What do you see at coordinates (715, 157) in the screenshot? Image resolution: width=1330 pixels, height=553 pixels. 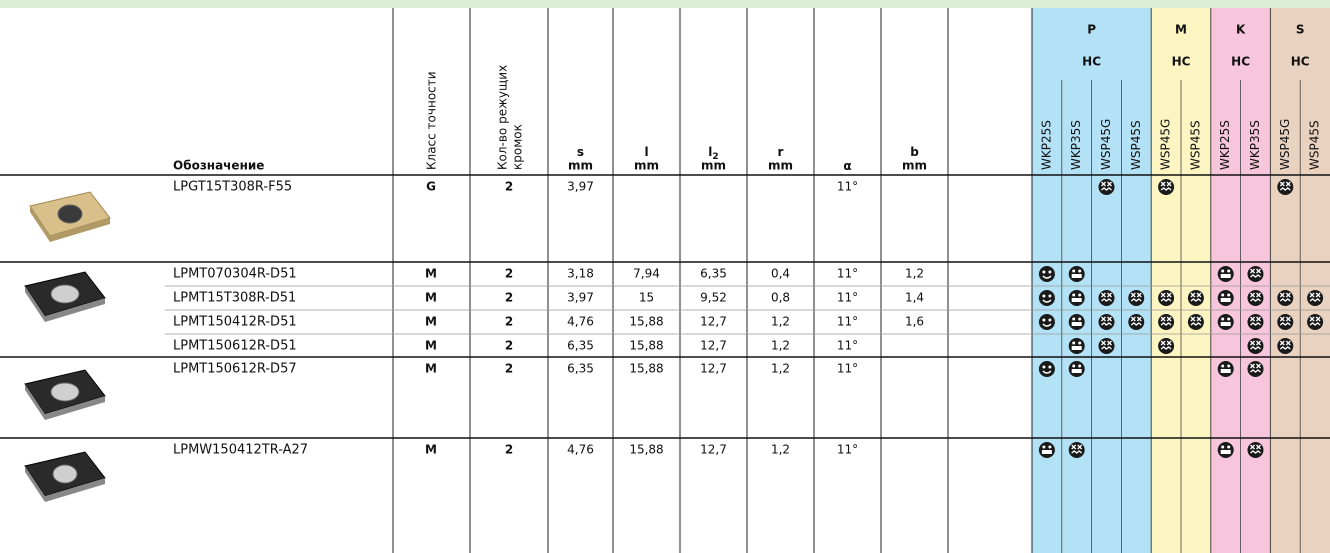 I see `col-name-sub: 2` at bounding box center [715, 157].